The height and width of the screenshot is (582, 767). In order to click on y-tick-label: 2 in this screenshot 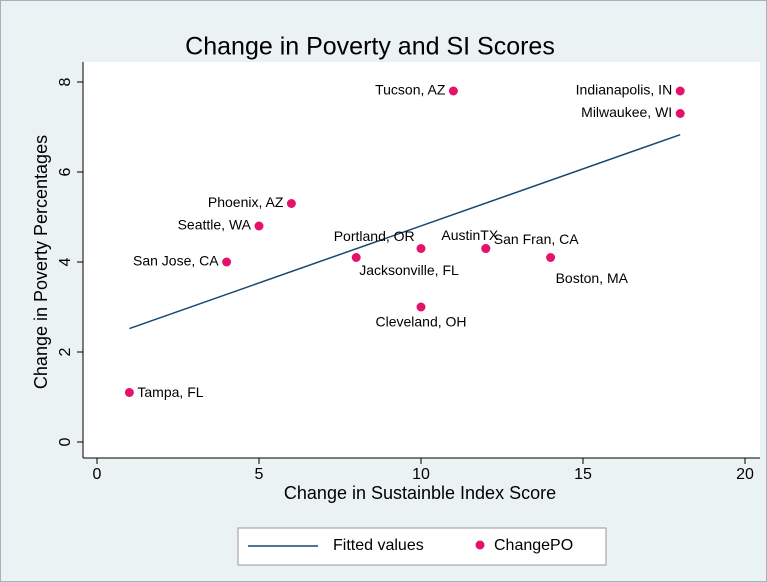, I will do `click(65, 351)`.